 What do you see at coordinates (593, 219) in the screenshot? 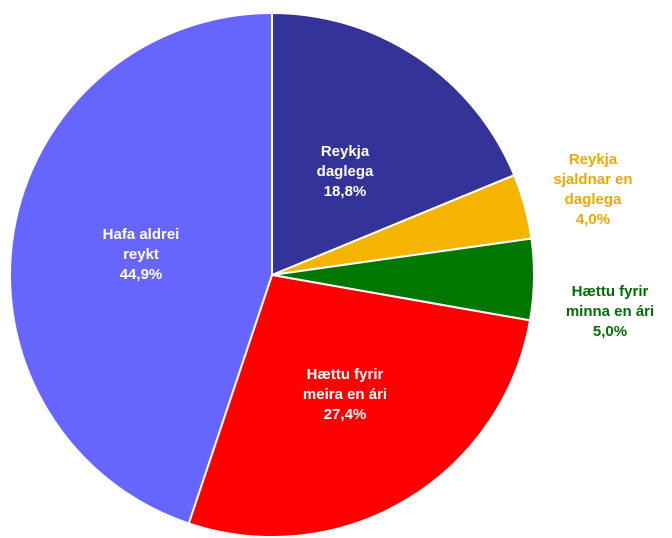
I see `value-label: 4,0%` at bounding box center [593, 219].